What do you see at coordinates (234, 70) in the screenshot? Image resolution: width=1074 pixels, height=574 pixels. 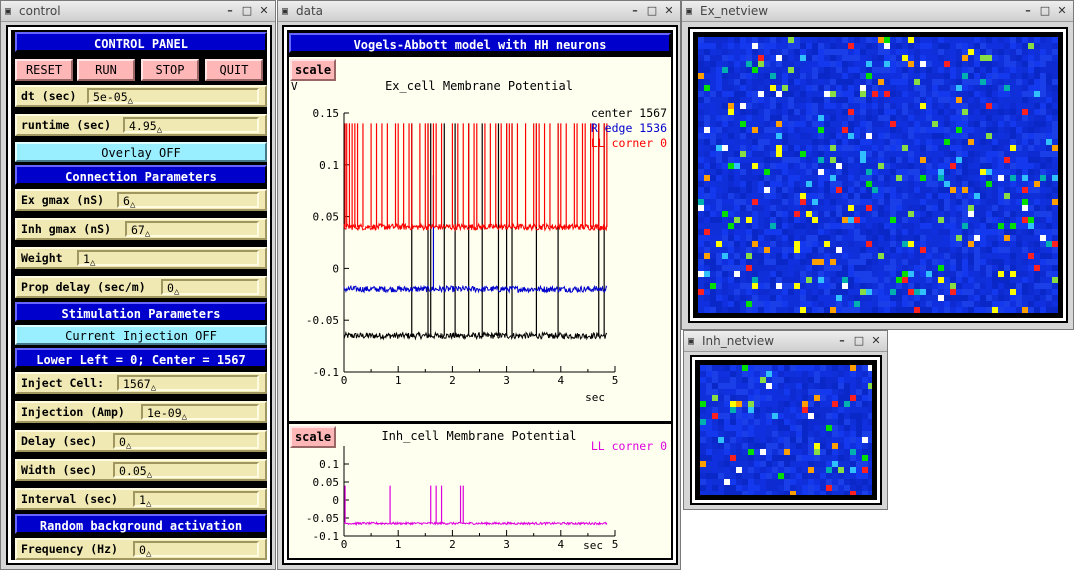 I see `quit-button: QUIT` at bounding box center [234, 70].